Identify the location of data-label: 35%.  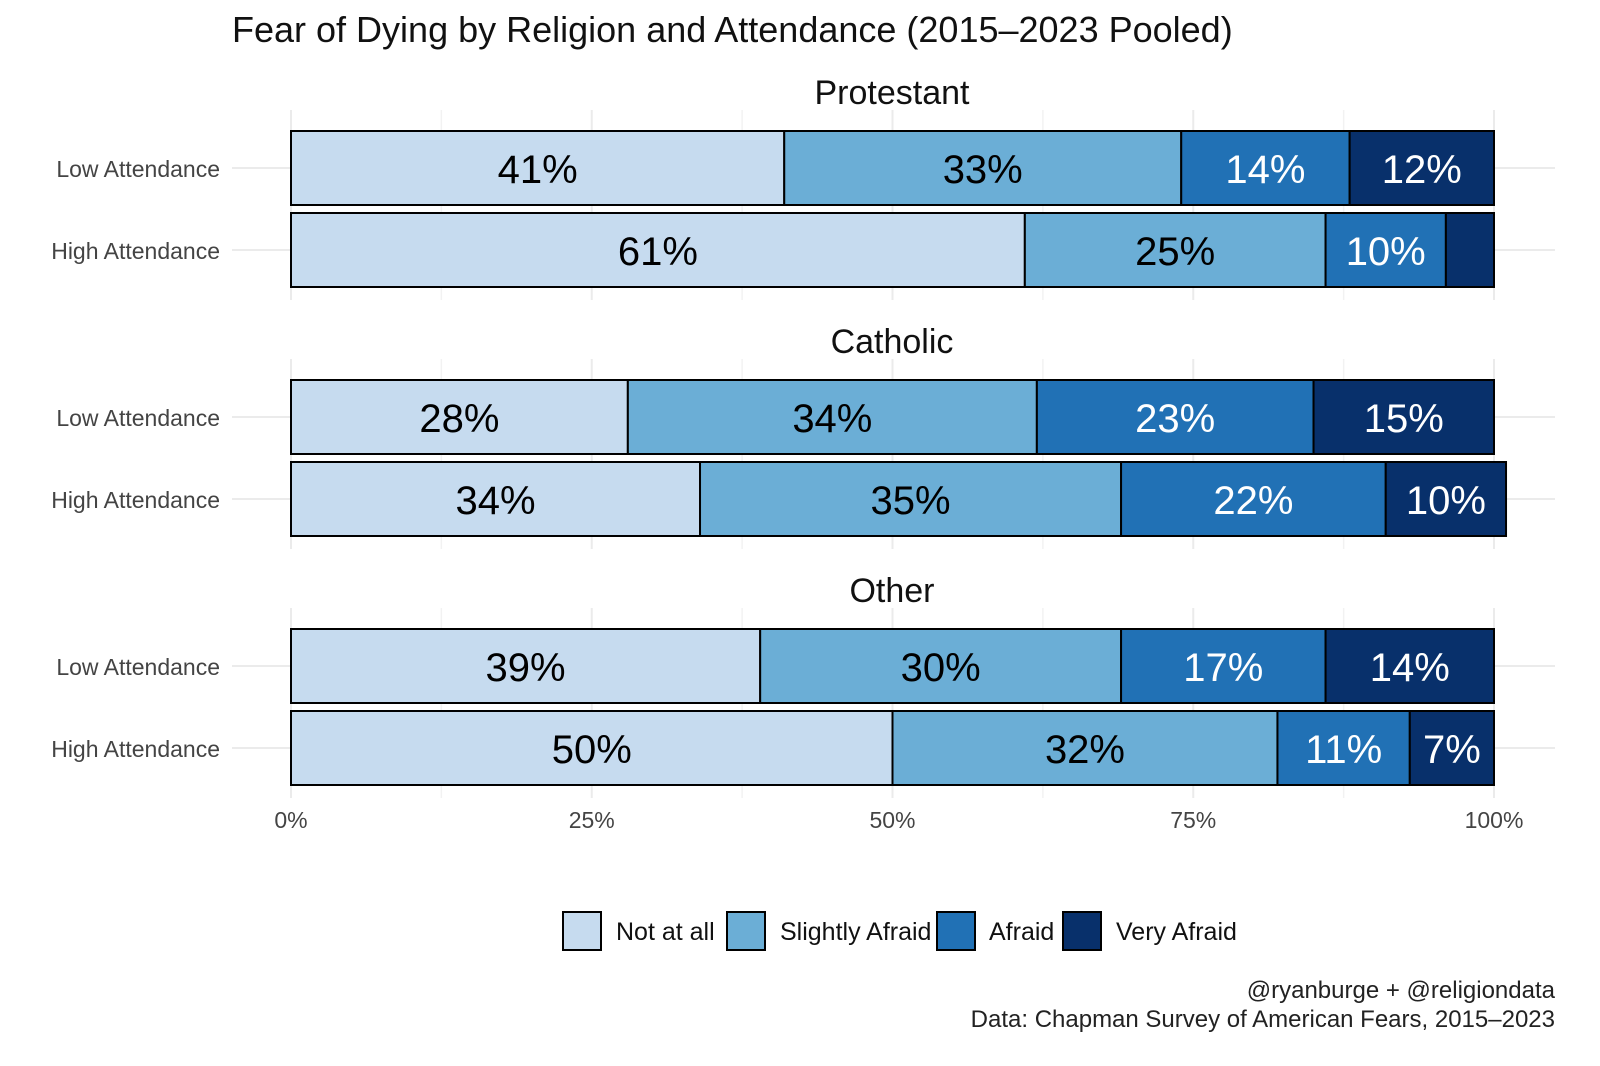
(911, 501).